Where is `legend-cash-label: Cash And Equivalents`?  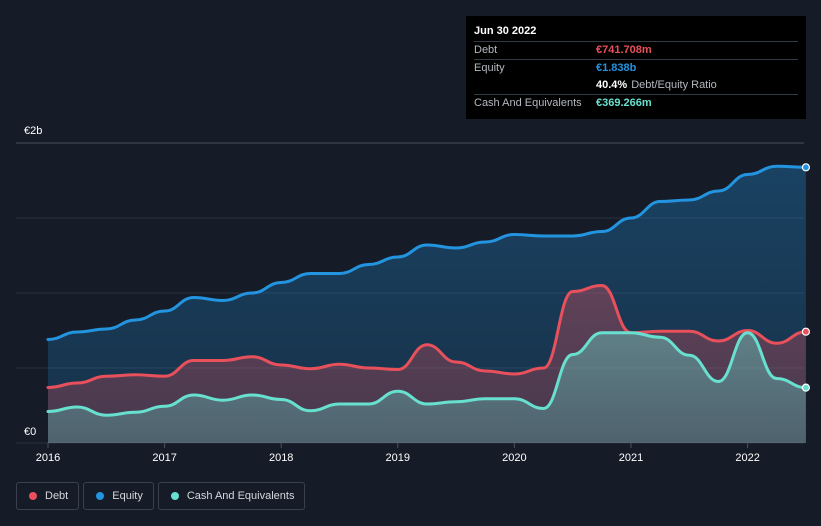 legend-cash-label: Cash And Equivalents is located at coordinates (240, 496).